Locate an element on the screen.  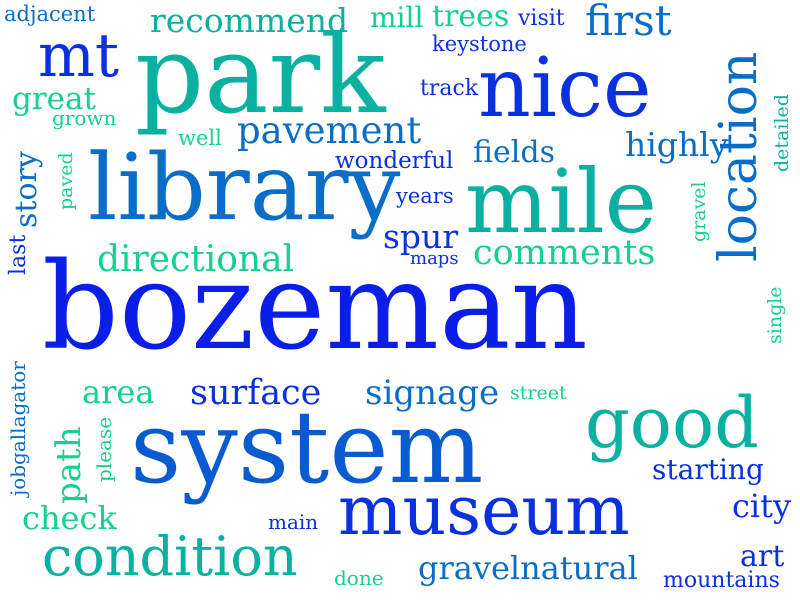
word-art: art is located at coordinates (762, 556).